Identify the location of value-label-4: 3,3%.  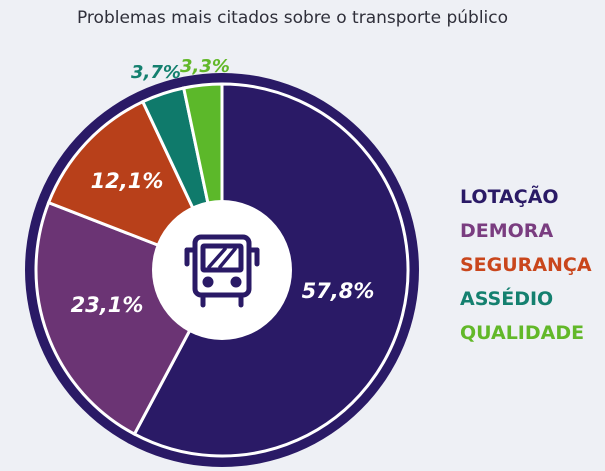
(205, 66).